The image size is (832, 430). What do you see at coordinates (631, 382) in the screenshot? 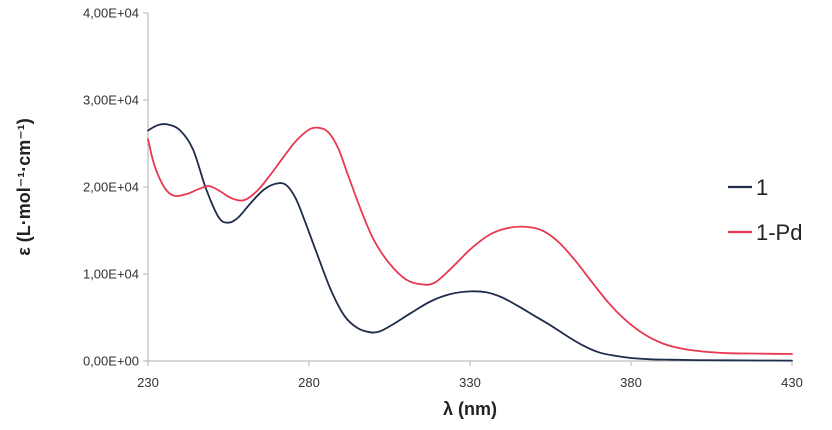
I see `x-tick-label: 380` at bounding box center [631, 382].